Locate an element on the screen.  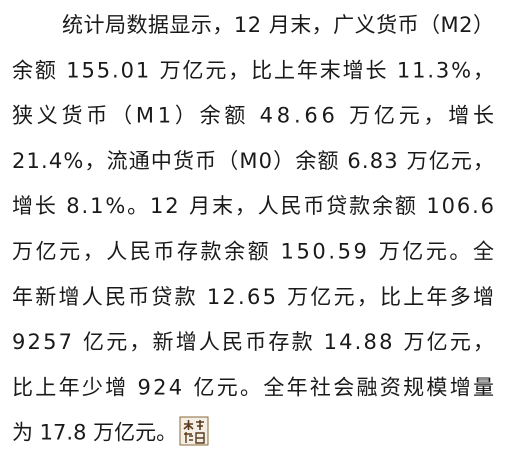
text-line: 狭义货币（M1）余额 48.66 万亿元，增长 is located at coordinates (253, 116).